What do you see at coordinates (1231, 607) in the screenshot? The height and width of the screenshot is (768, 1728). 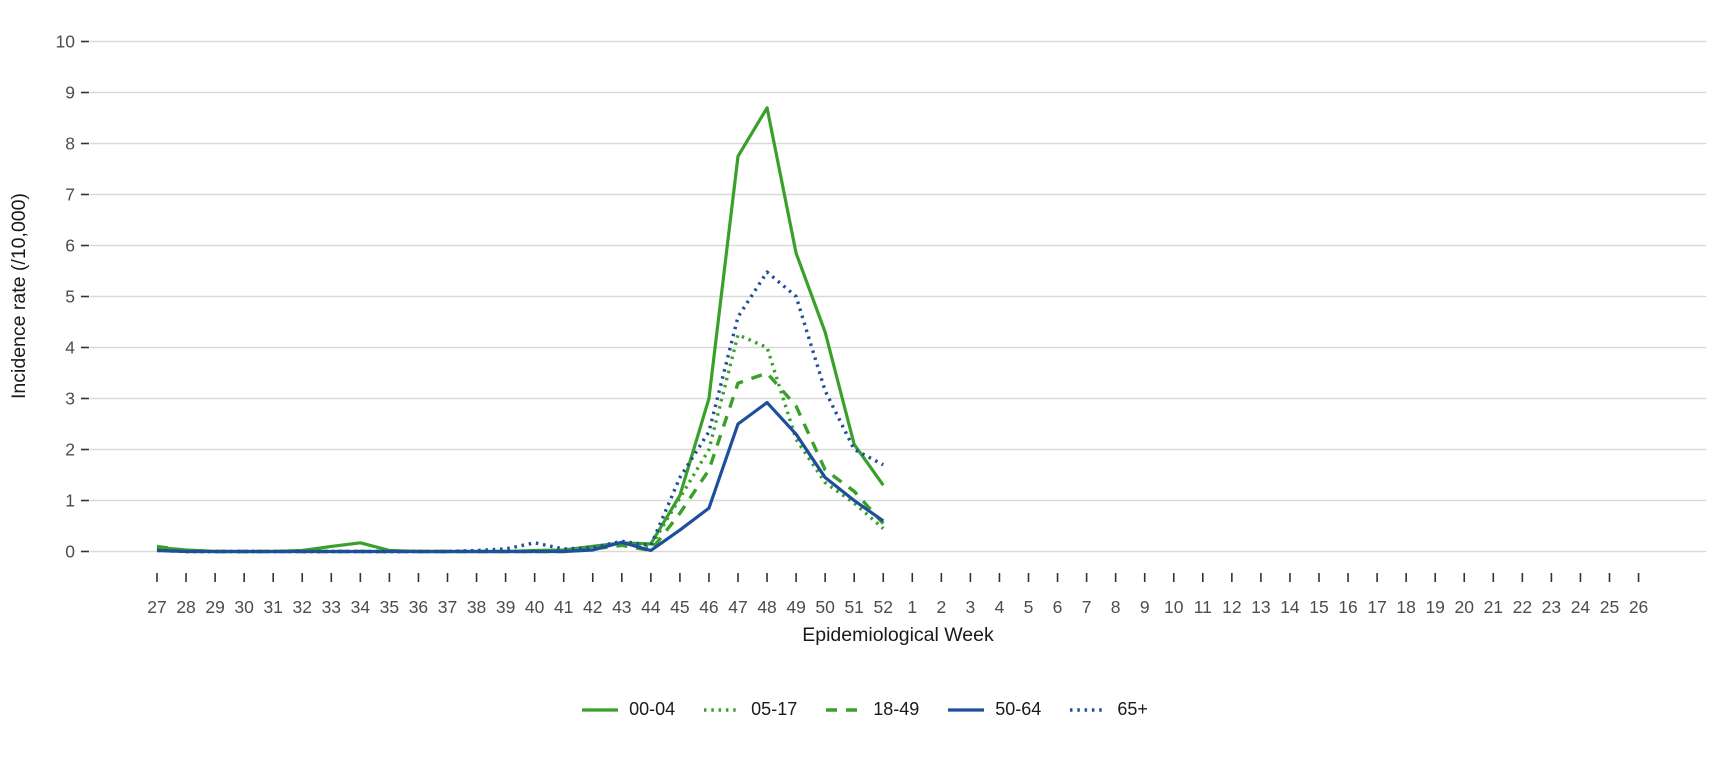 I see `x-tick-label: 12` at bounding box center [1231, 607].